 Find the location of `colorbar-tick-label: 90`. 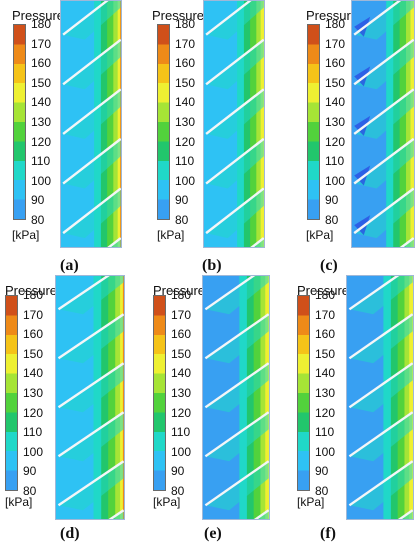

colorbar-tick-label: 90 is located at coordinates (182, 200).